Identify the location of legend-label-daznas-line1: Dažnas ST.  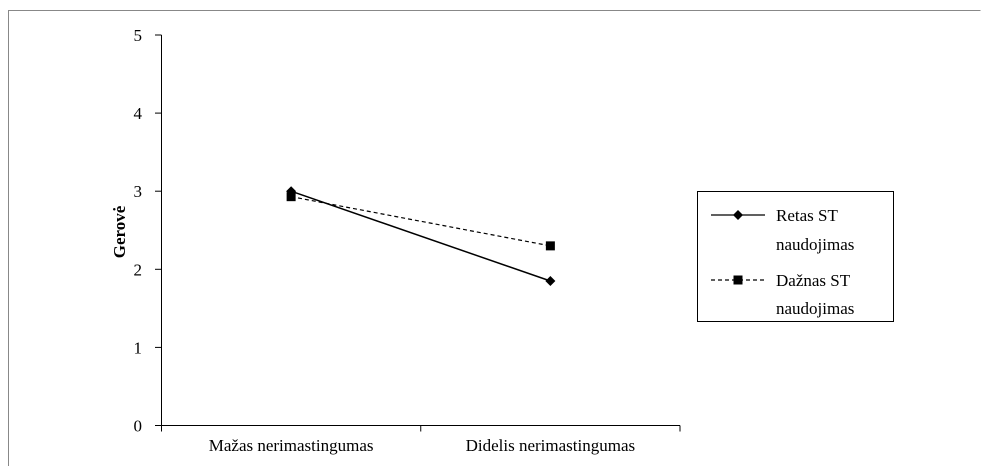
(813, 280).